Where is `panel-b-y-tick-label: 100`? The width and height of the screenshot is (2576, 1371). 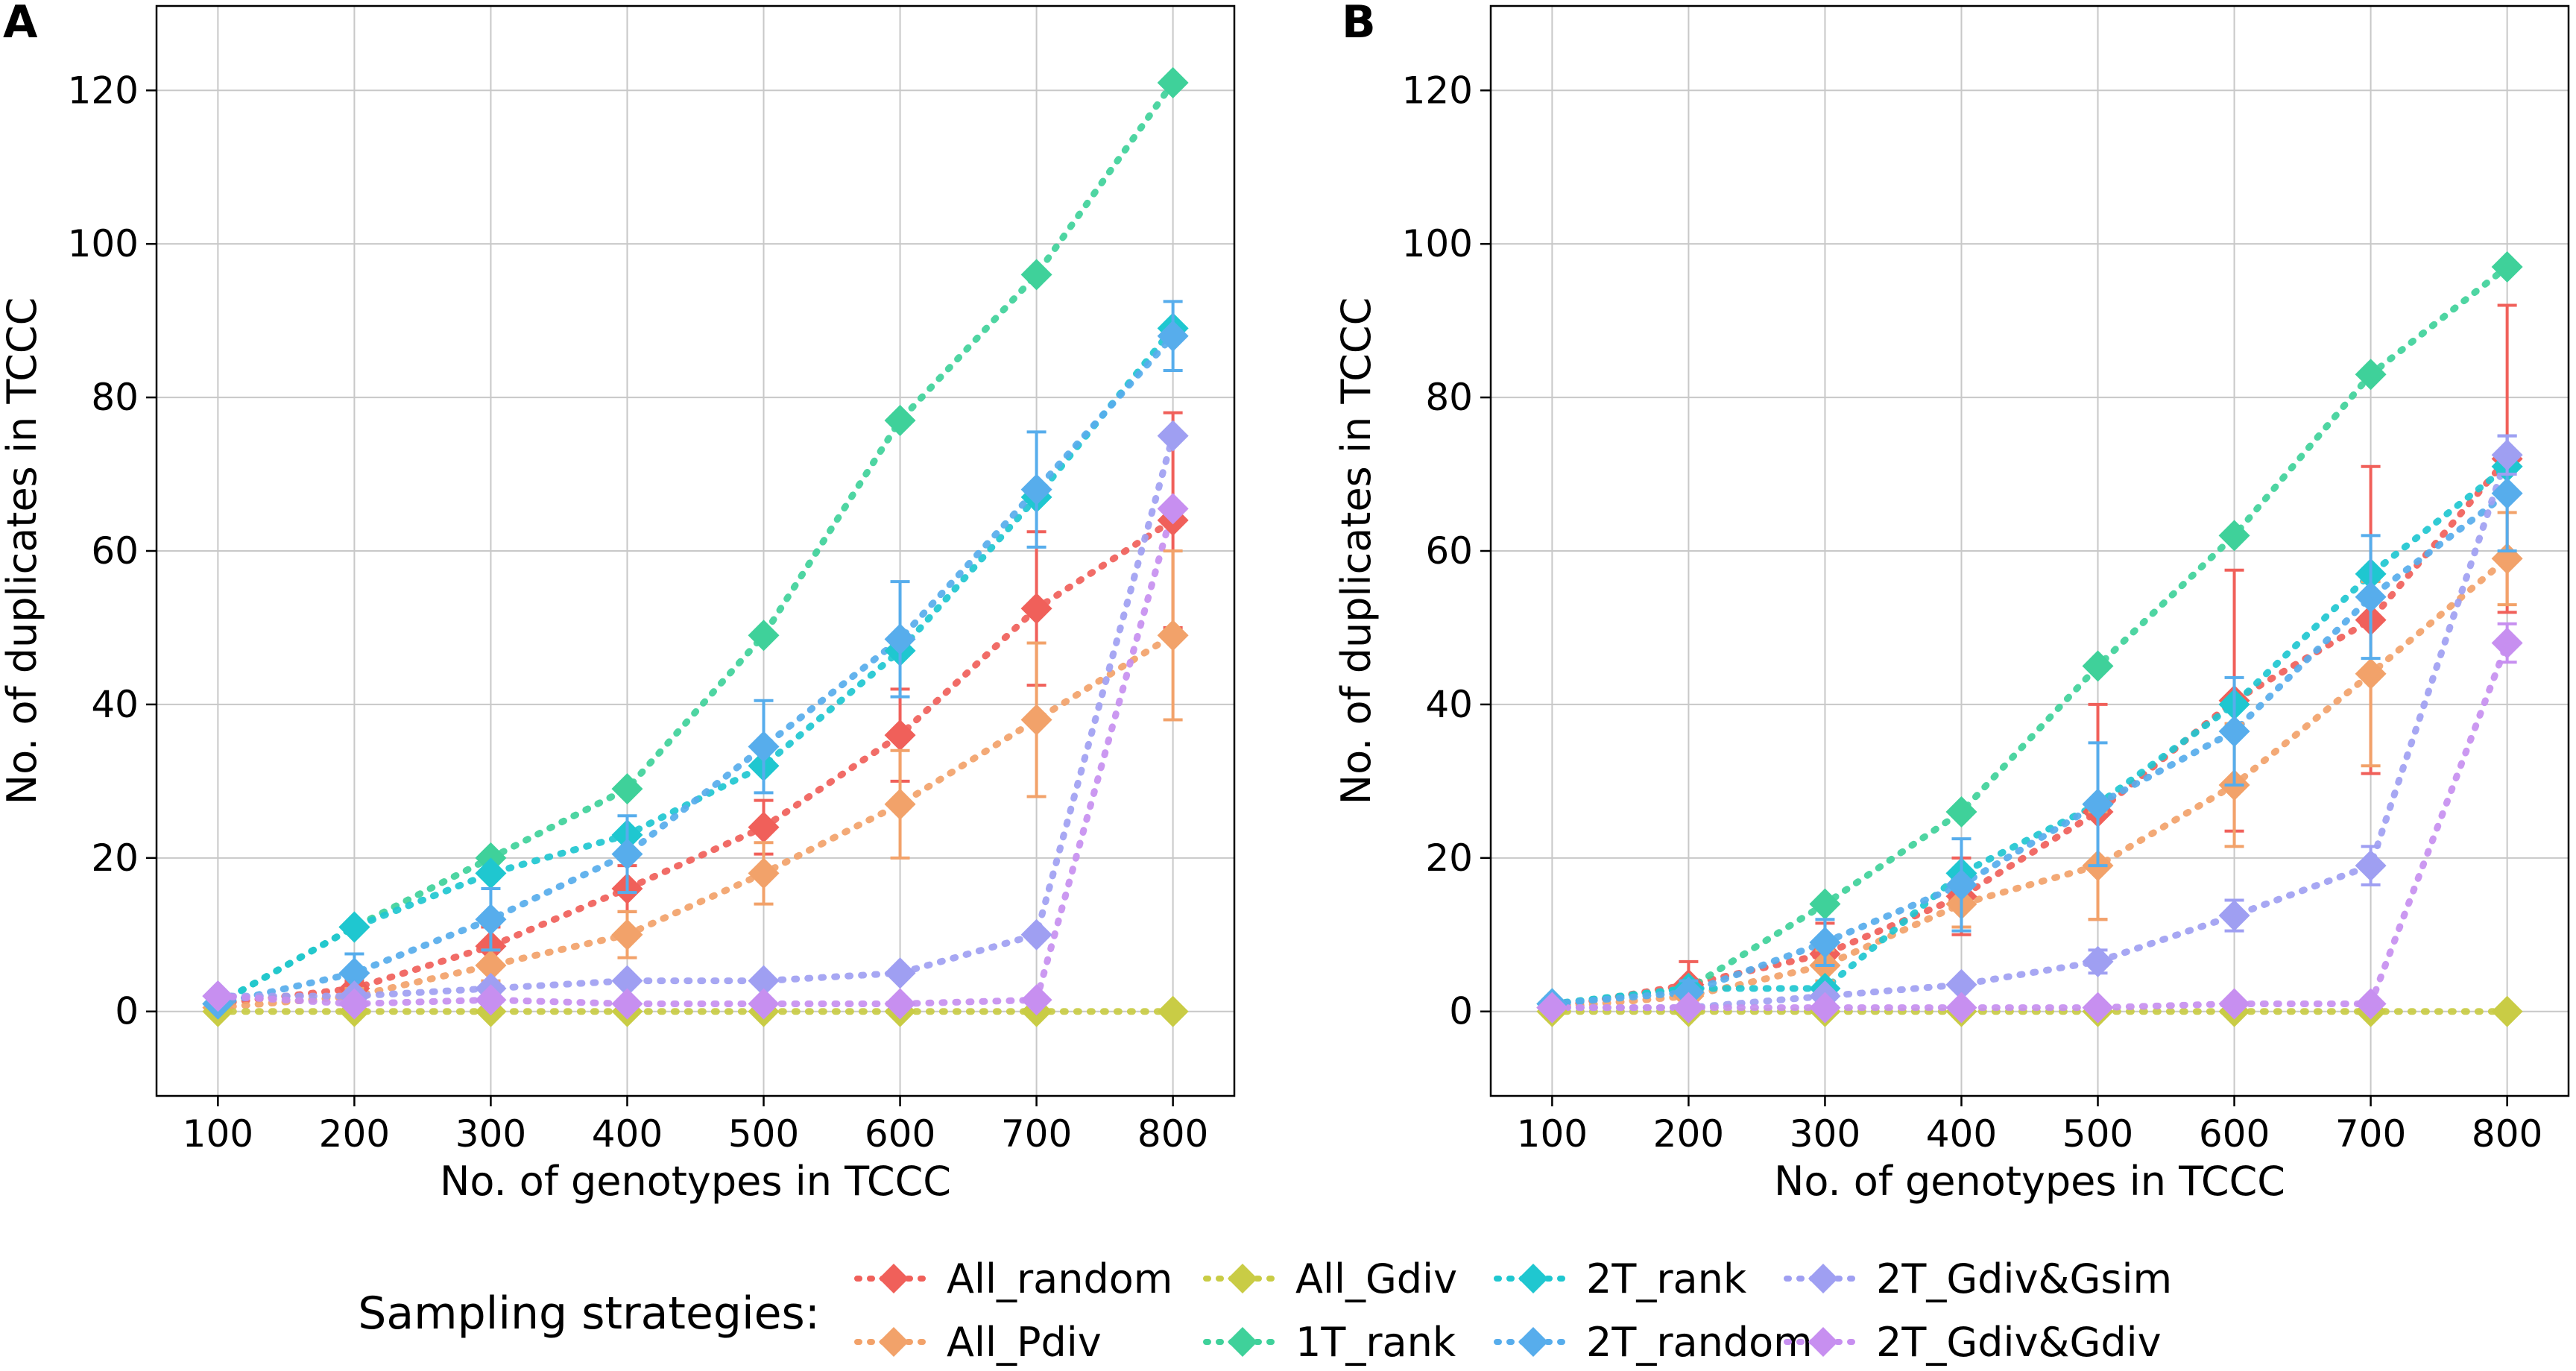 panel-b-y-tick-label: 100 is located at coordinates (1437, 243).